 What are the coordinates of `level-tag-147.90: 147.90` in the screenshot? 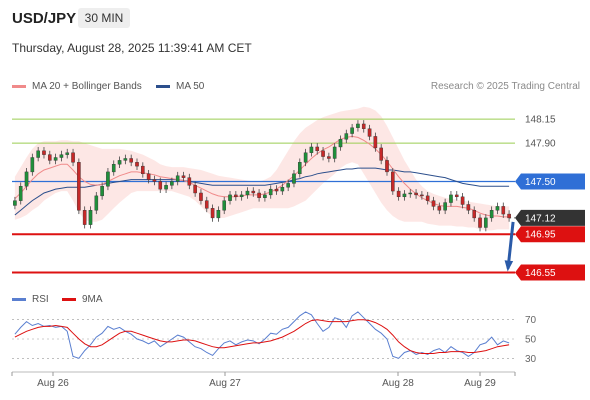 It's located at (540, 144).